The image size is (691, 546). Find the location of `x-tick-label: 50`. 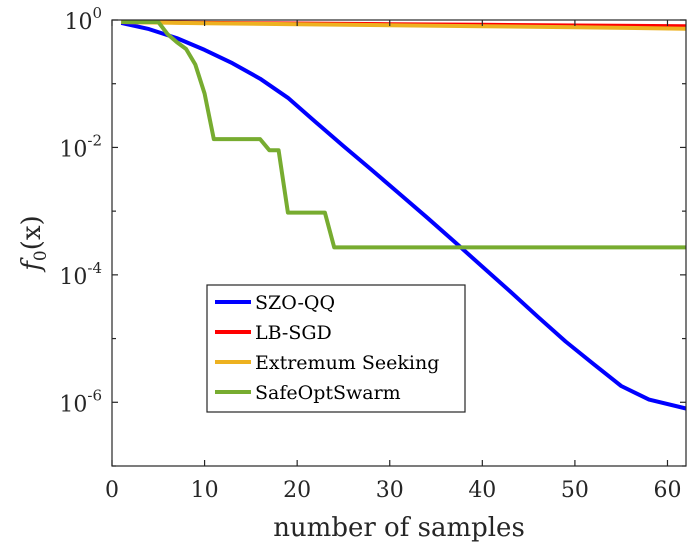

x-tick-label: 50 is located at coordinates (575, 490).